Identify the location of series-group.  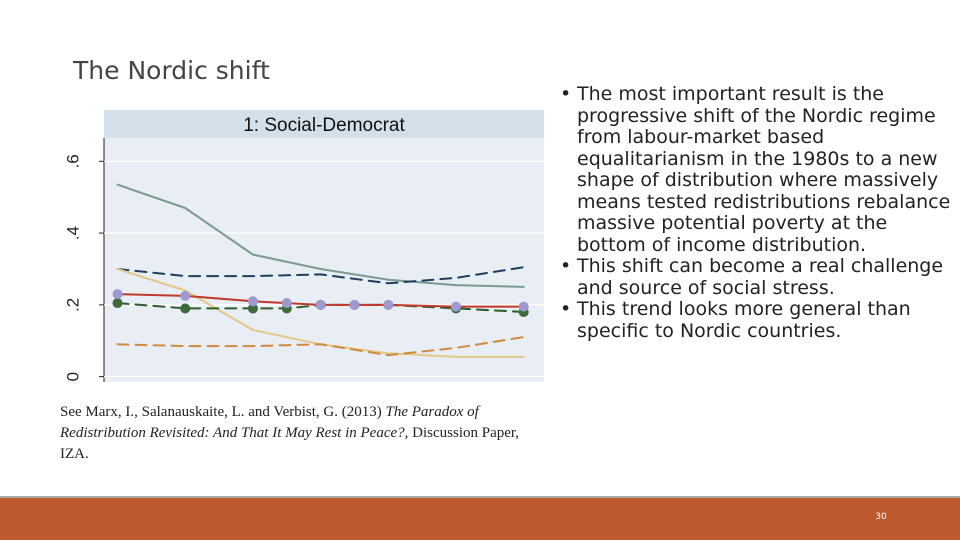
(320, 270).